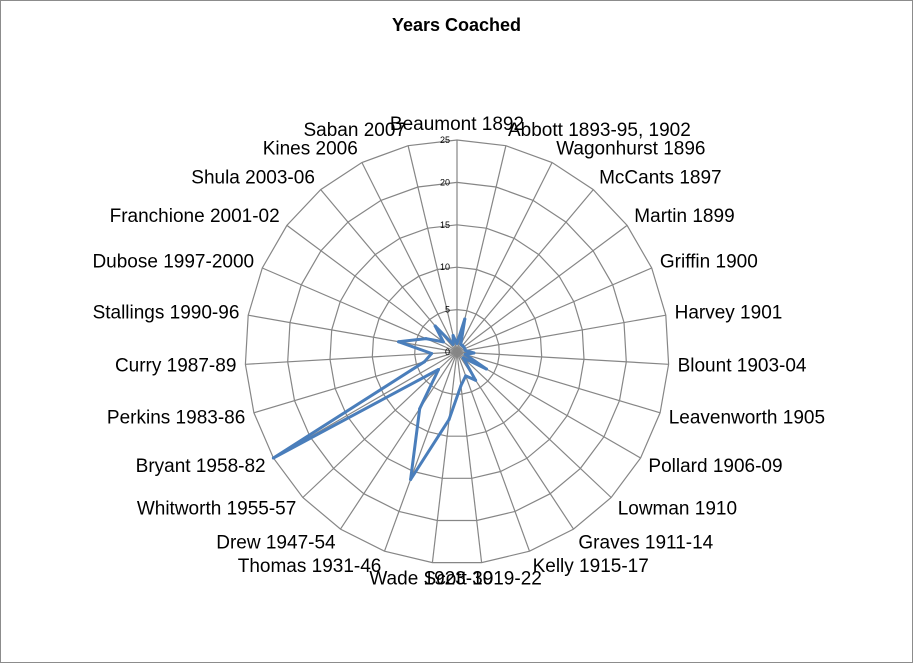 This screenshot has height=663, width=913. What do you see at coordinates (729, 312) in the screenshot?
I see `category-label: Harvey 1901` at bounding box center [729, 312].